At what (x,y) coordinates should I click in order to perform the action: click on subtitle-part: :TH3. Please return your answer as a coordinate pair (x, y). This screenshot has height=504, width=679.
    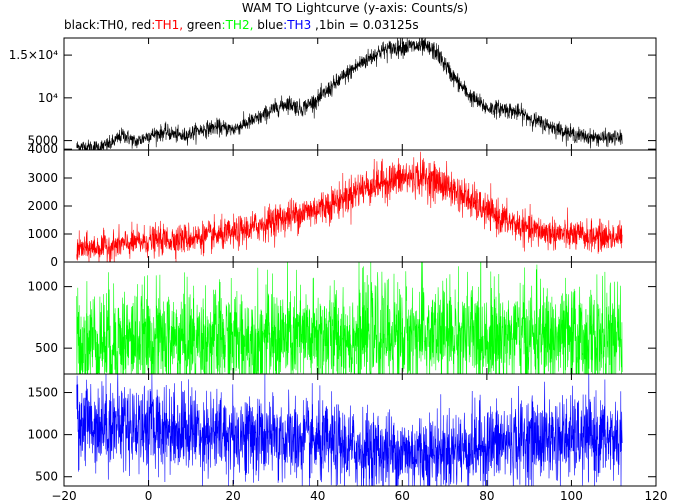
    Looking at the image, I should click on (297, 25).